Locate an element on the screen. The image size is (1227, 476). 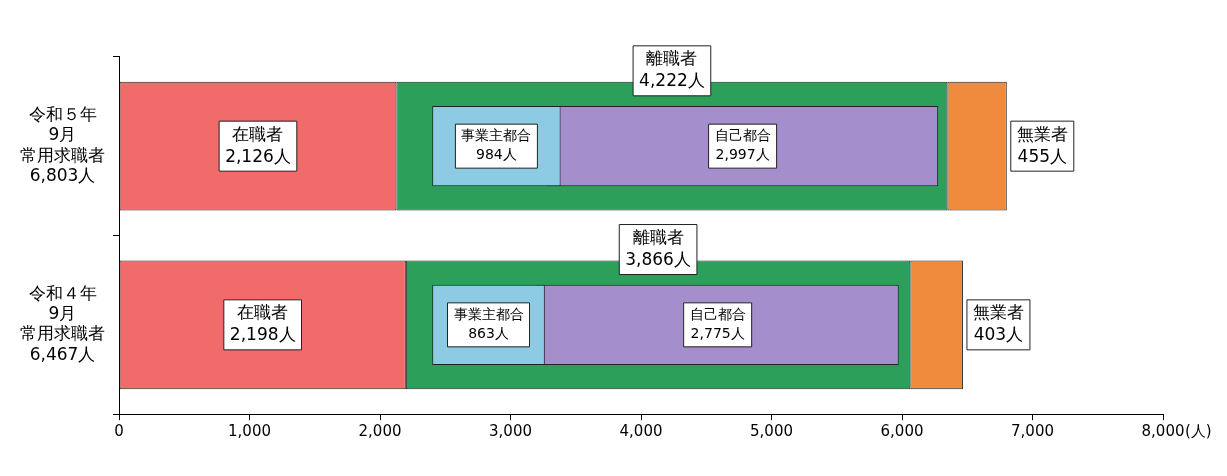
data-label: 2,126人 is located at coordinates (258, 155).